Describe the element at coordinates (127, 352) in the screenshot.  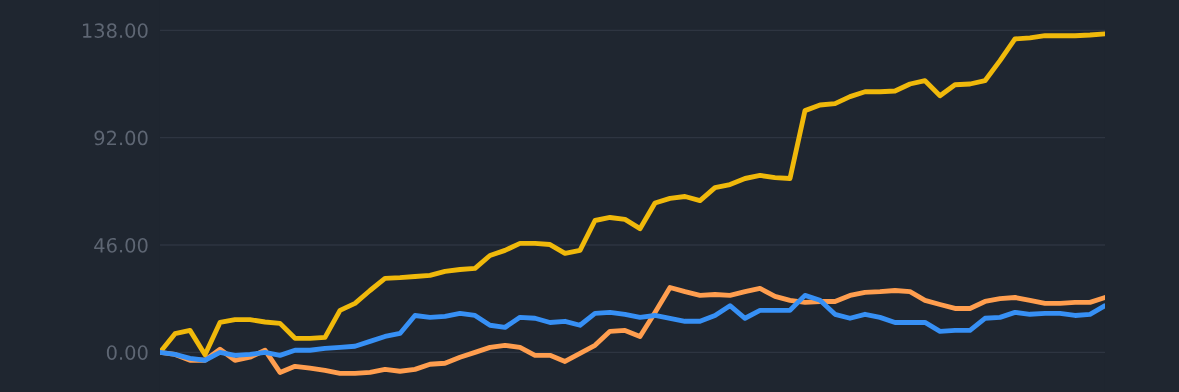
I see `y-tick-label: 0.00` at that location.